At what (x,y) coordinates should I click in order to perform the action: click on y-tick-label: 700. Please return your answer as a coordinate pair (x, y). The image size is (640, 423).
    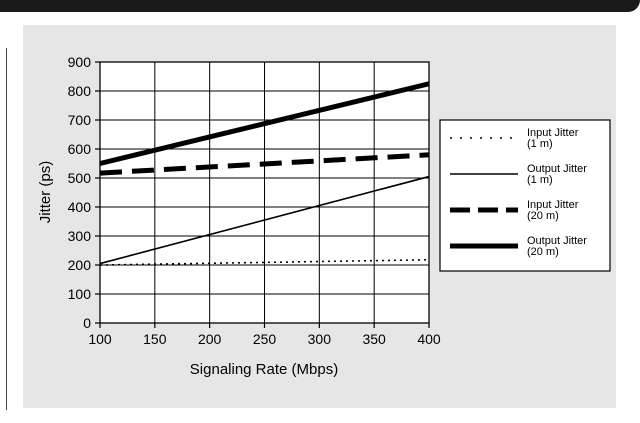
    Looking at the image, I should click on (80, 120).